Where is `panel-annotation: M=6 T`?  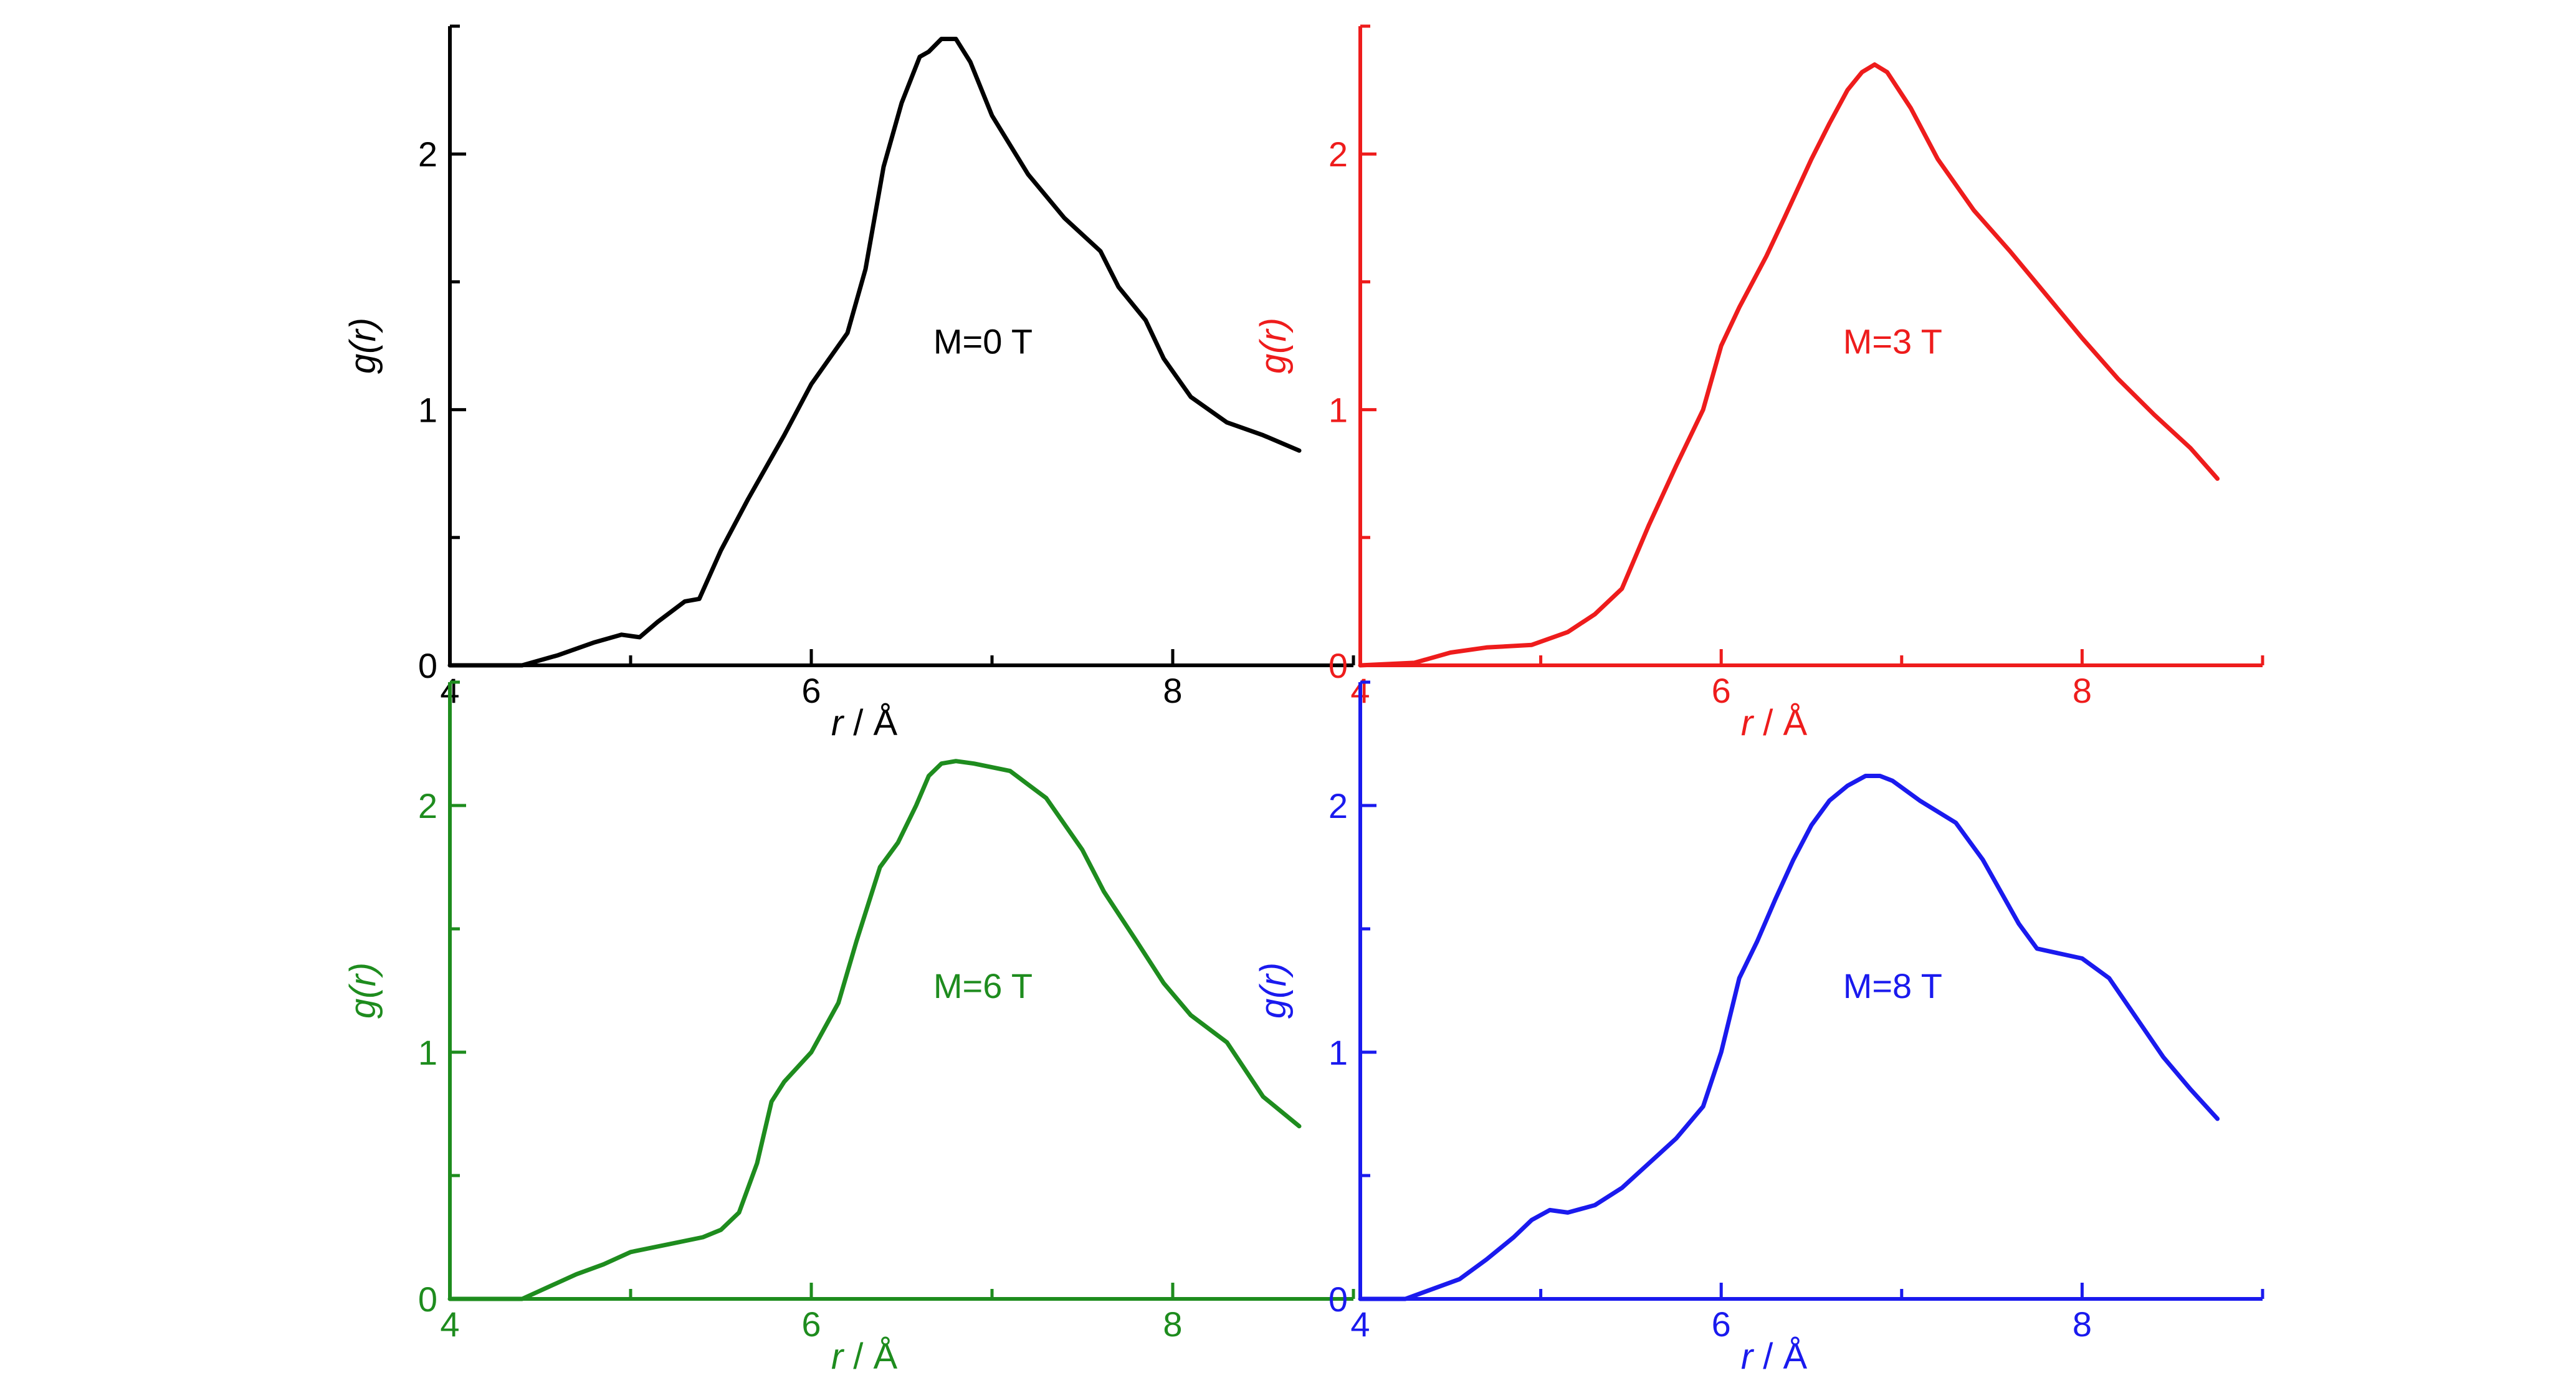 panel-annotation: M=6 T is located at coordinates (983, 985).